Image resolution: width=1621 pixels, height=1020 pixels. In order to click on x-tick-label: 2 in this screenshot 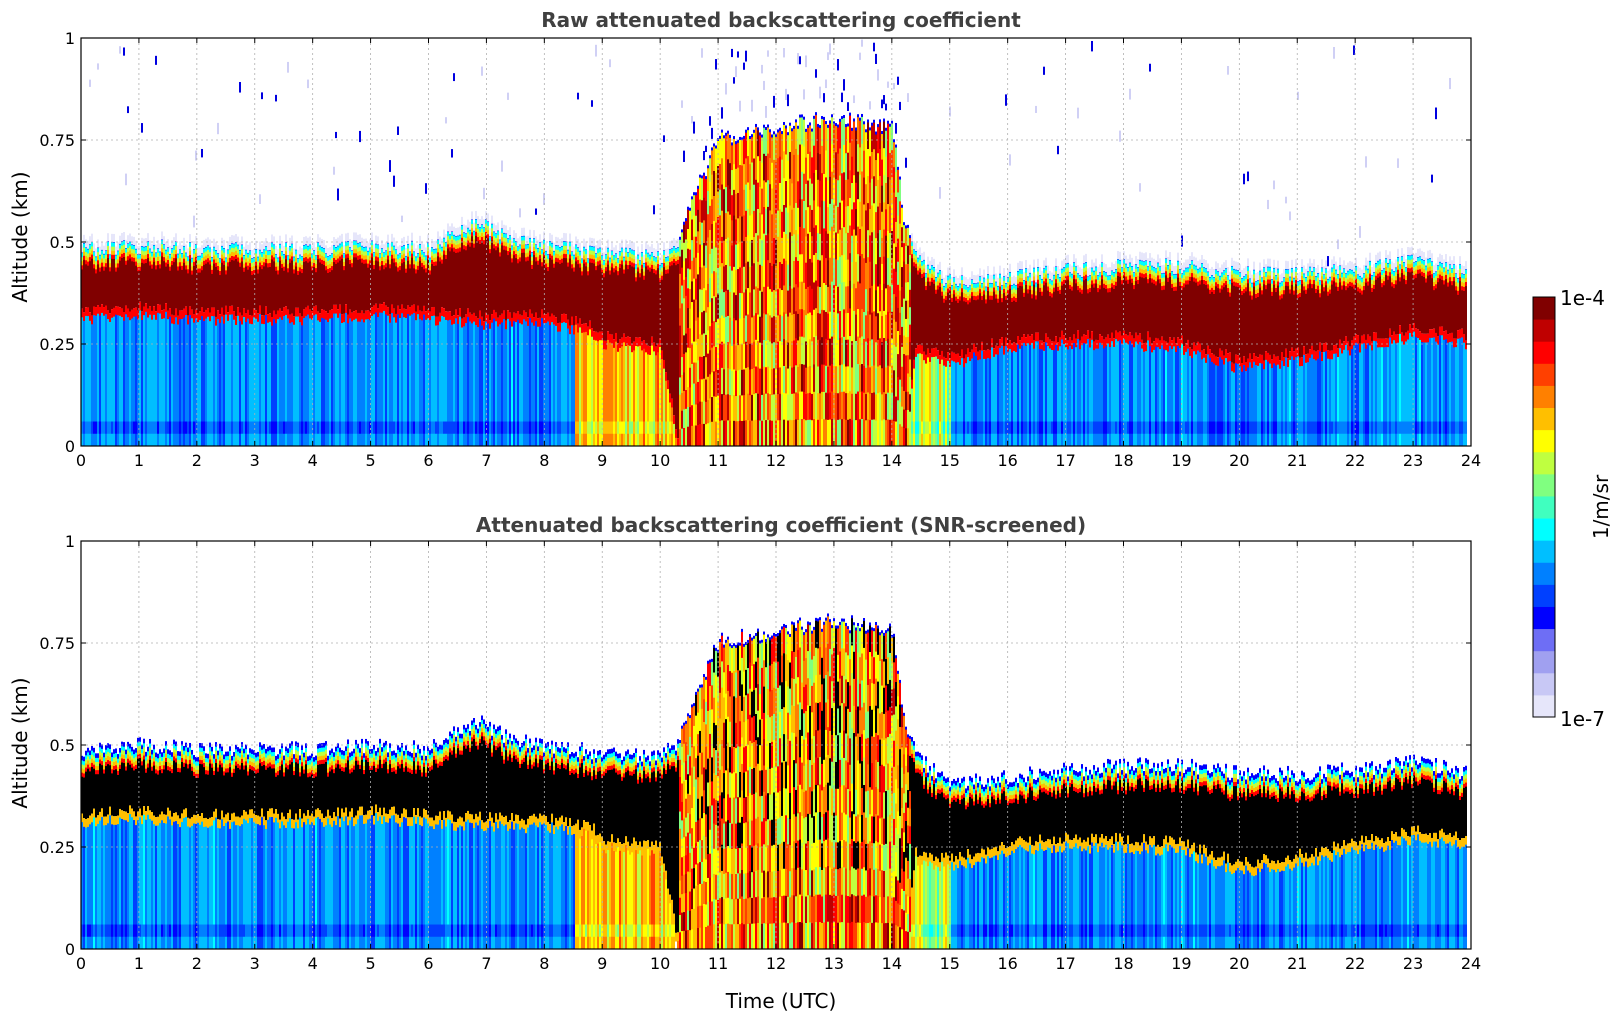, I will do `click(197, 963)`.